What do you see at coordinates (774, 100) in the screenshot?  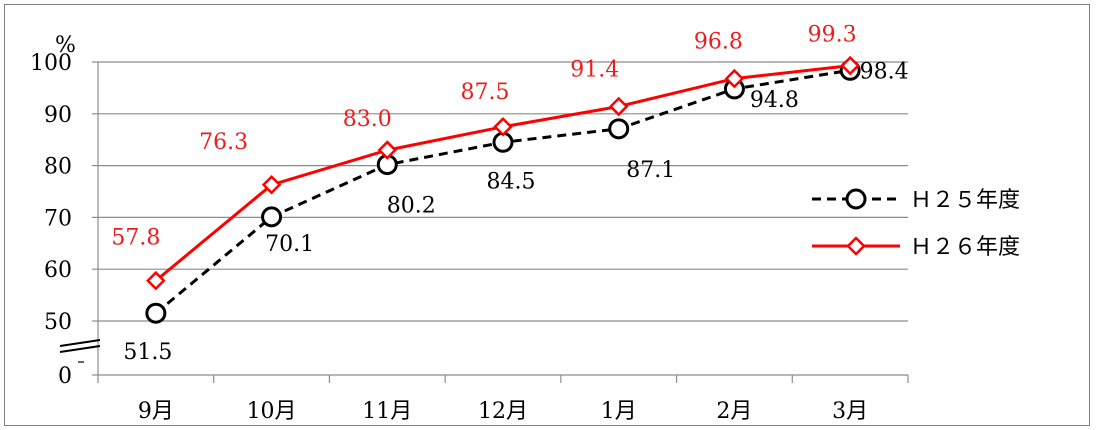 I see `data-label-s1-5: 94.8` at bounding box center [774, 100].